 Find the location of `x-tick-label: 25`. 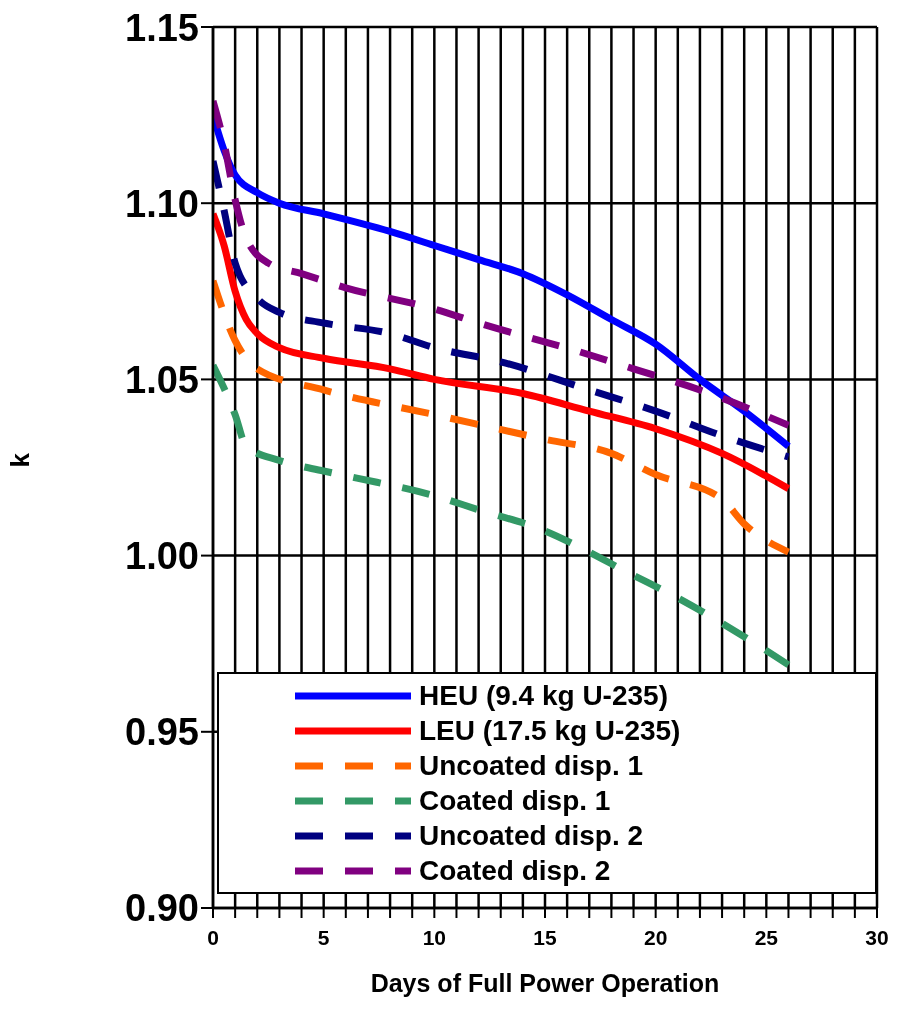

x-tick-label: 25 is located at coordinates (766, 937).